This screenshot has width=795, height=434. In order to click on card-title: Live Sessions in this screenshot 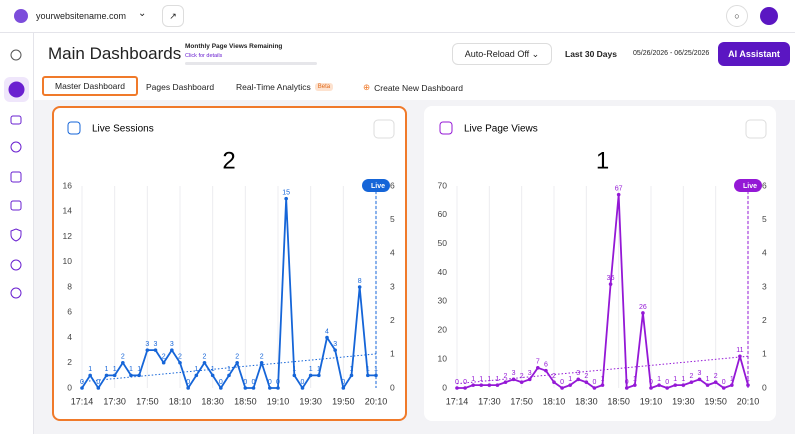, I will do `click(123, 129)`.